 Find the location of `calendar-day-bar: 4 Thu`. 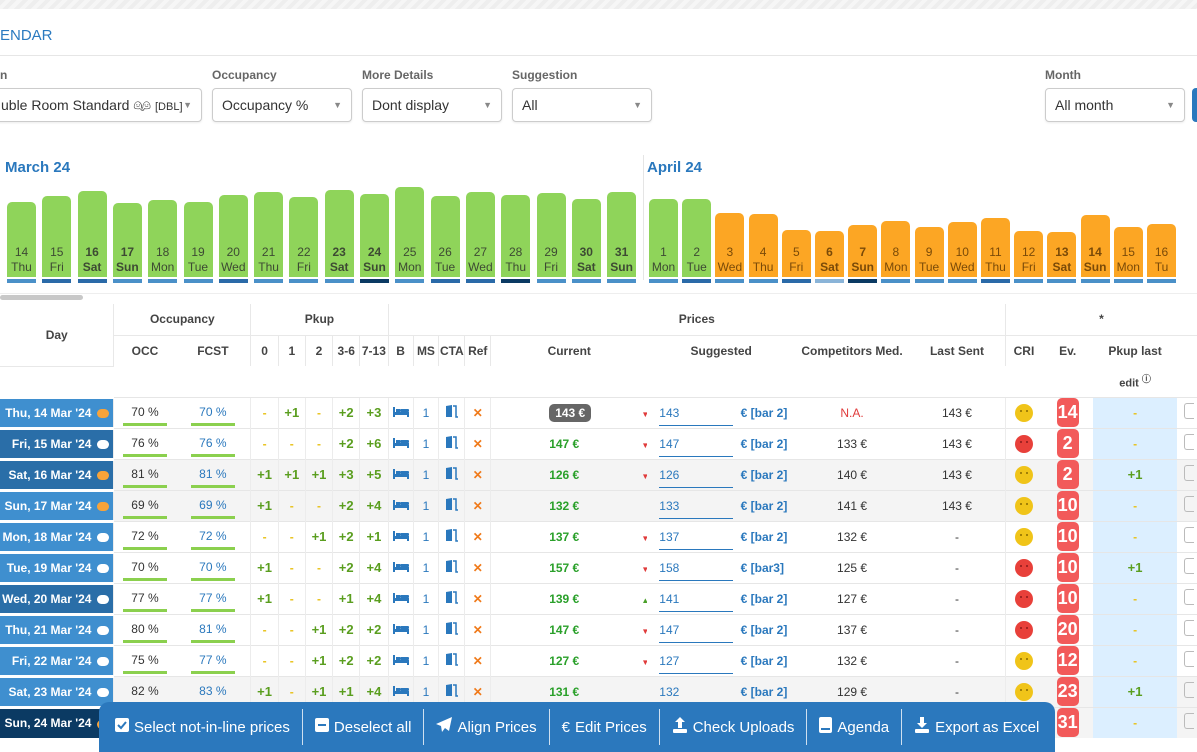

calendar-day-bar: 4 Thu is located at coordinates (763, 245).